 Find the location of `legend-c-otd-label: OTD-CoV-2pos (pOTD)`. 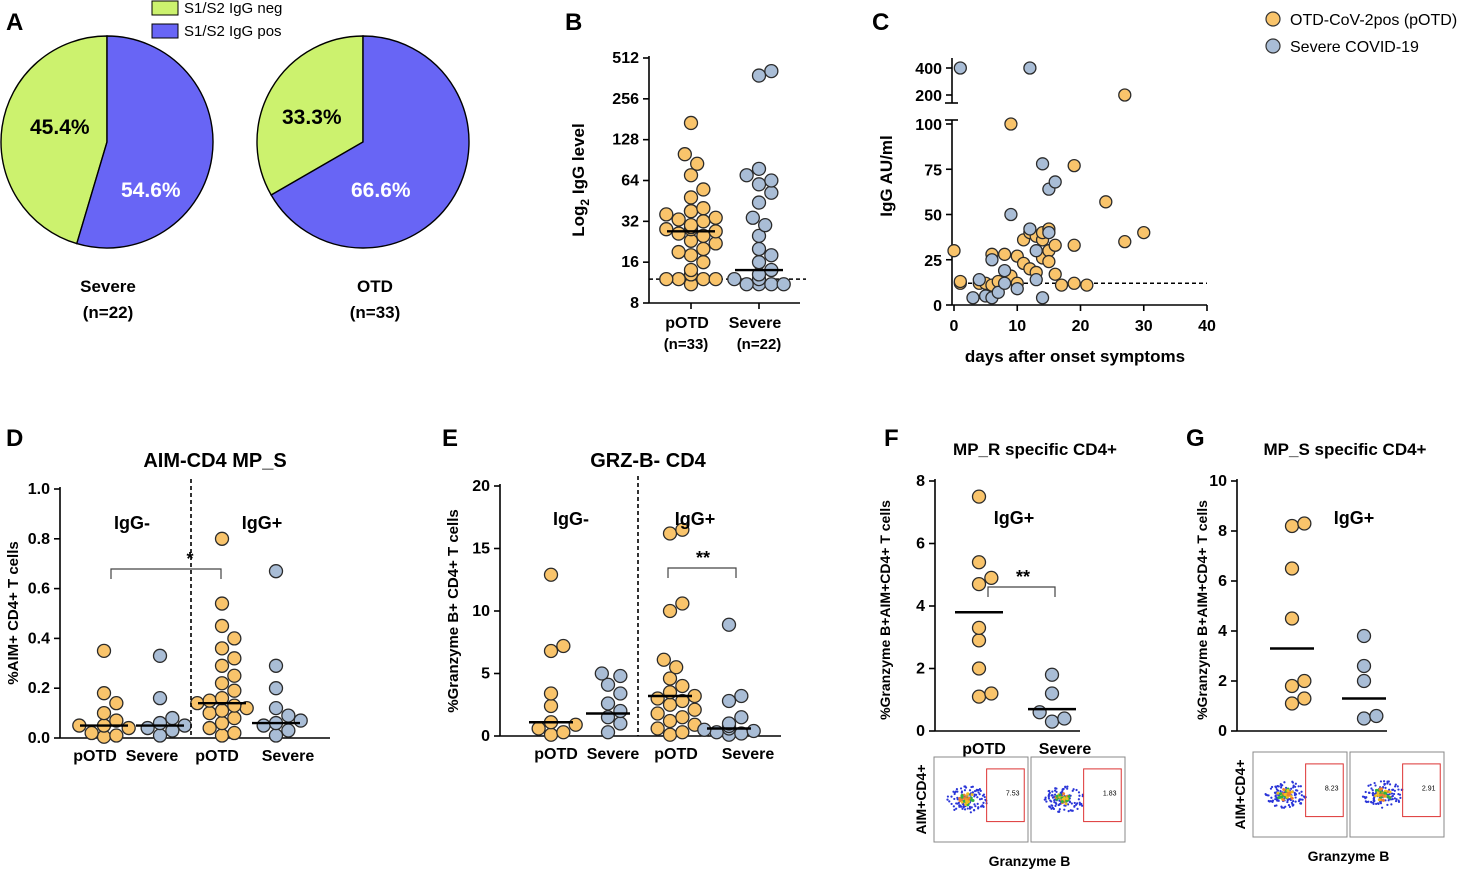

legend-c-otd-label: OTD-CoV-2pos (pOTD) is located at coordinates (1373, 20).